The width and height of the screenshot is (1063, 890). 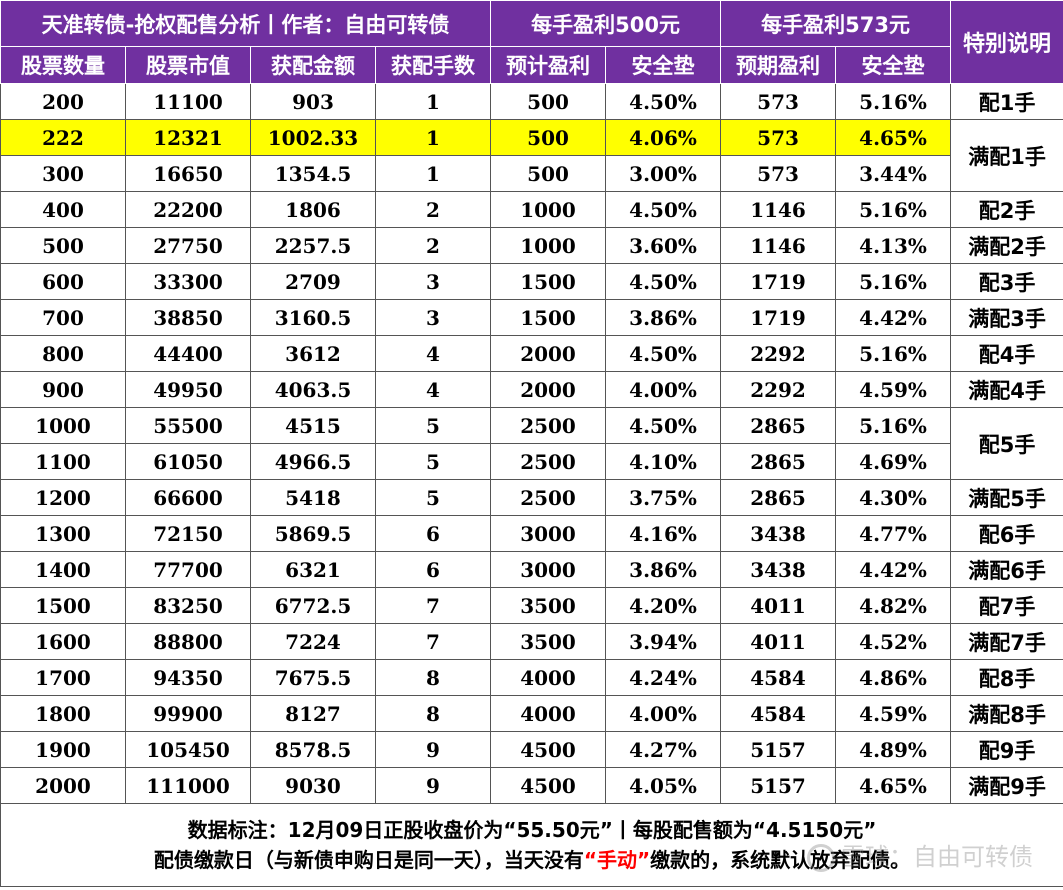 What do you see at coordinates (1006, 533) in the screenshot?
I see `cell-special-note: 配6手` at bounding box center [1006, 533].